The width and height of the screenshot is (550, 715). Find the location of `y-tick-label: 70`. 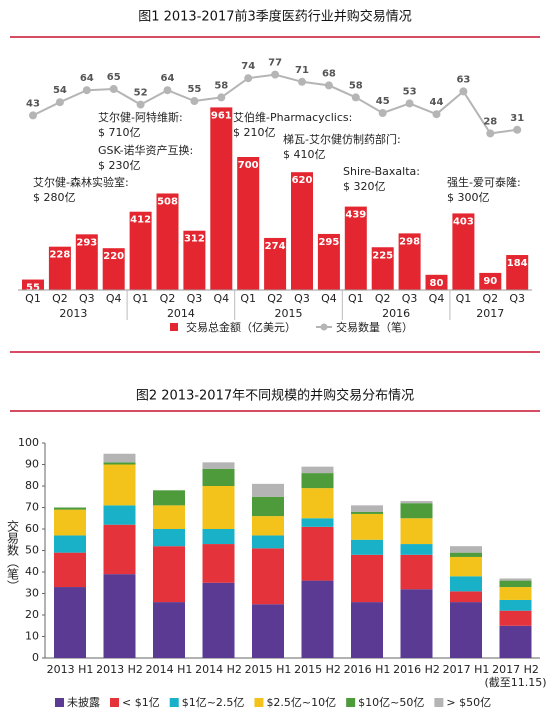

y-tick-label: 70 is located at coordinates (32, 507).